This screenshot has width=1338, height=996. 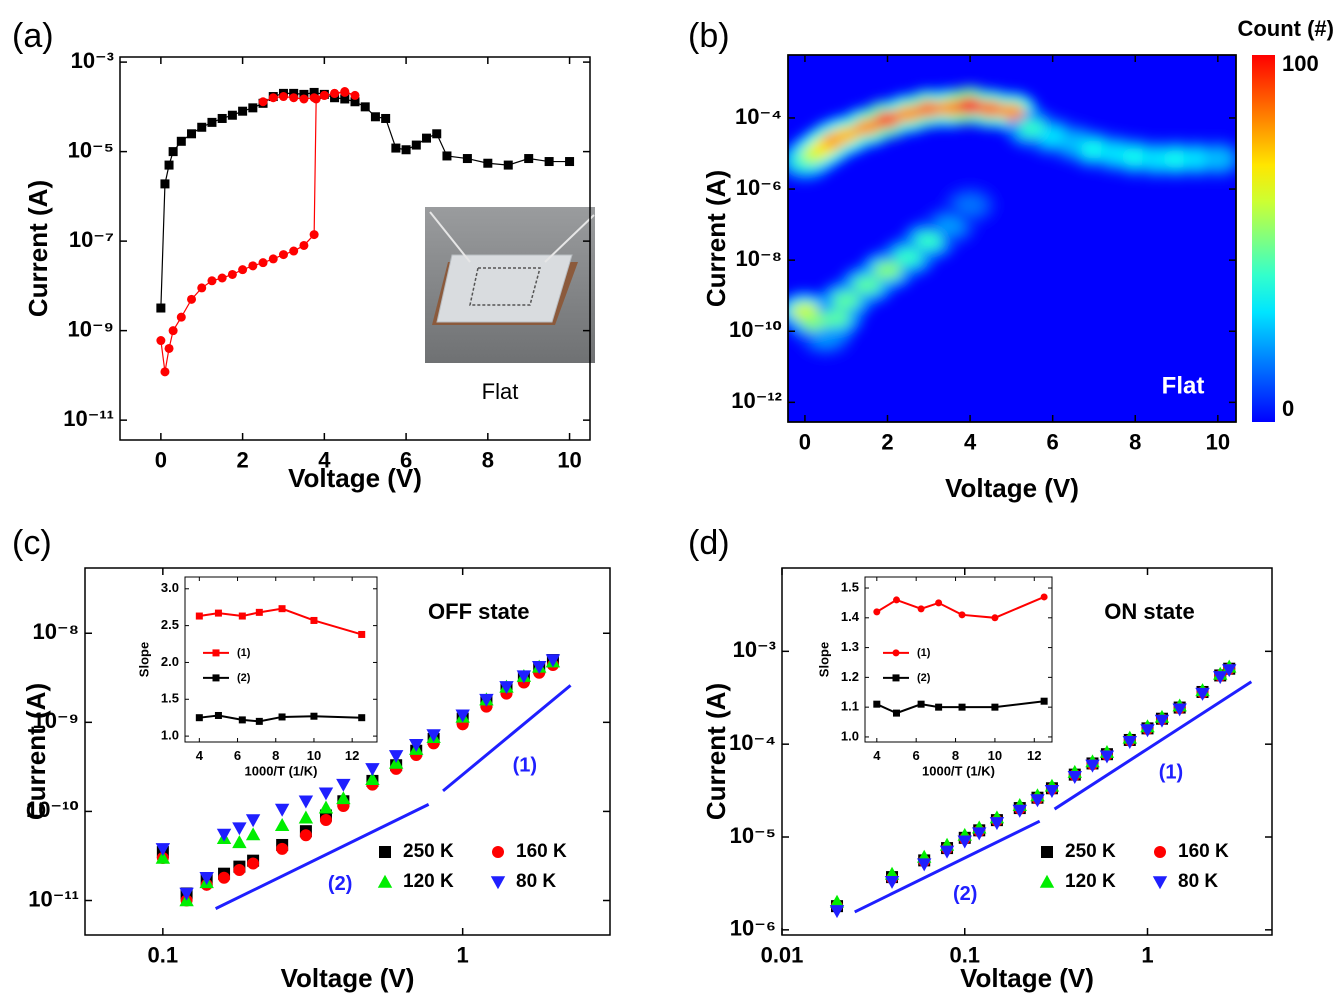 I want to click on colorbar, so click(x=1263, y=238).